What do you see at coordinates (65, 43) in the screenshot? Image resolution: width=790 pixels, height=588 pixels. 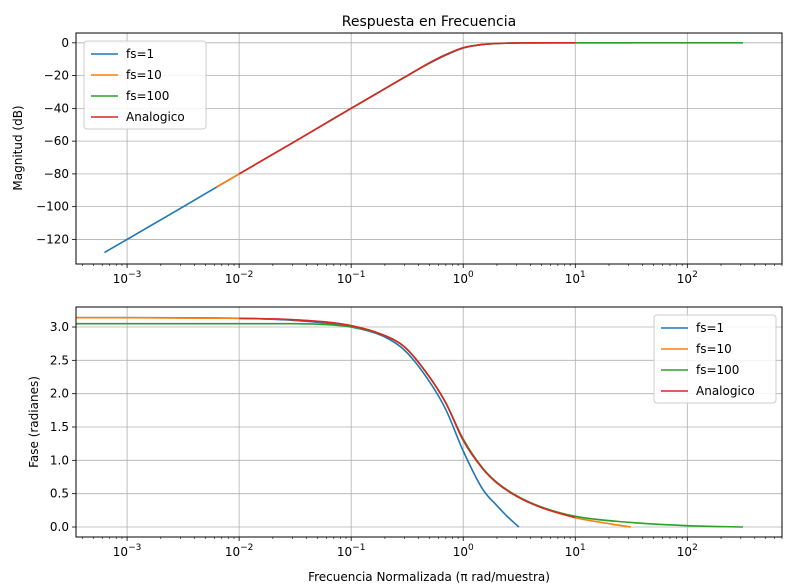 I see `y-tick-label: 0` at bounding box center [65, 43].